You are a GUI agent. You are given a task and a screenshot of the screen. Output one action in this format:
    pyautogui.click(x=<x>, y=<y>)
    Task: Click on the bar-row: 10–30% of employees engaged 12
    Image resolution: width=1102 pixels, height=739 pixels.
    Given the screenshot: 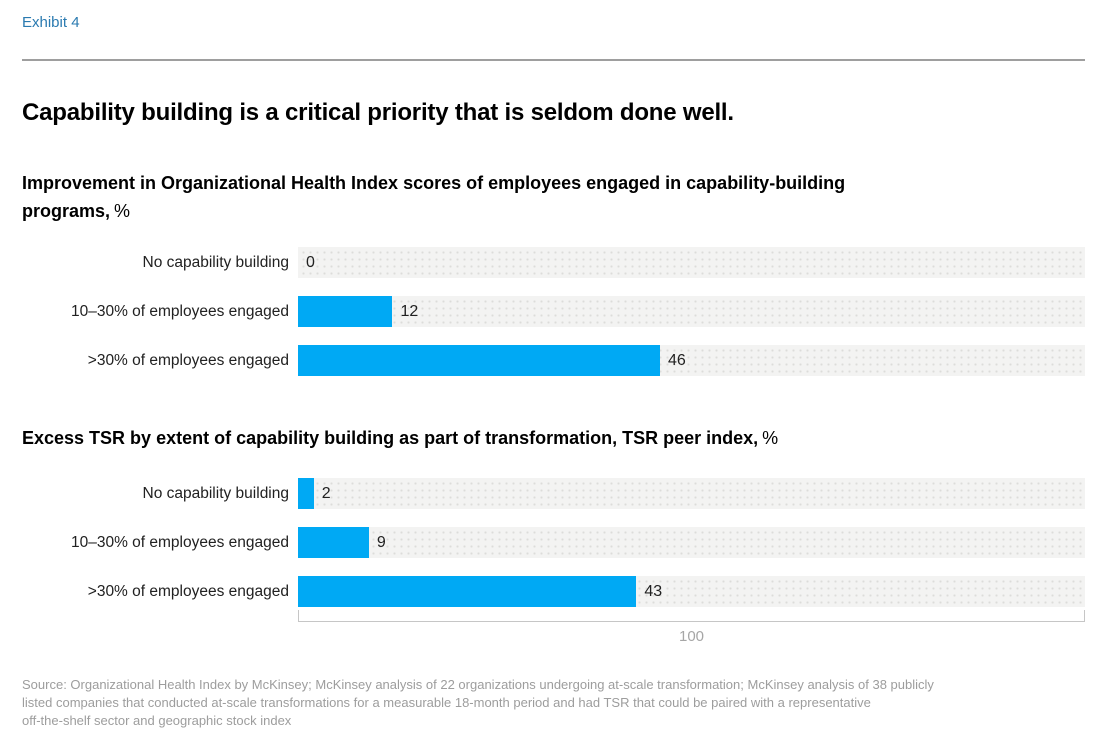 What is the action you would take?
    pyautogui.click(x=553, y=311)
    